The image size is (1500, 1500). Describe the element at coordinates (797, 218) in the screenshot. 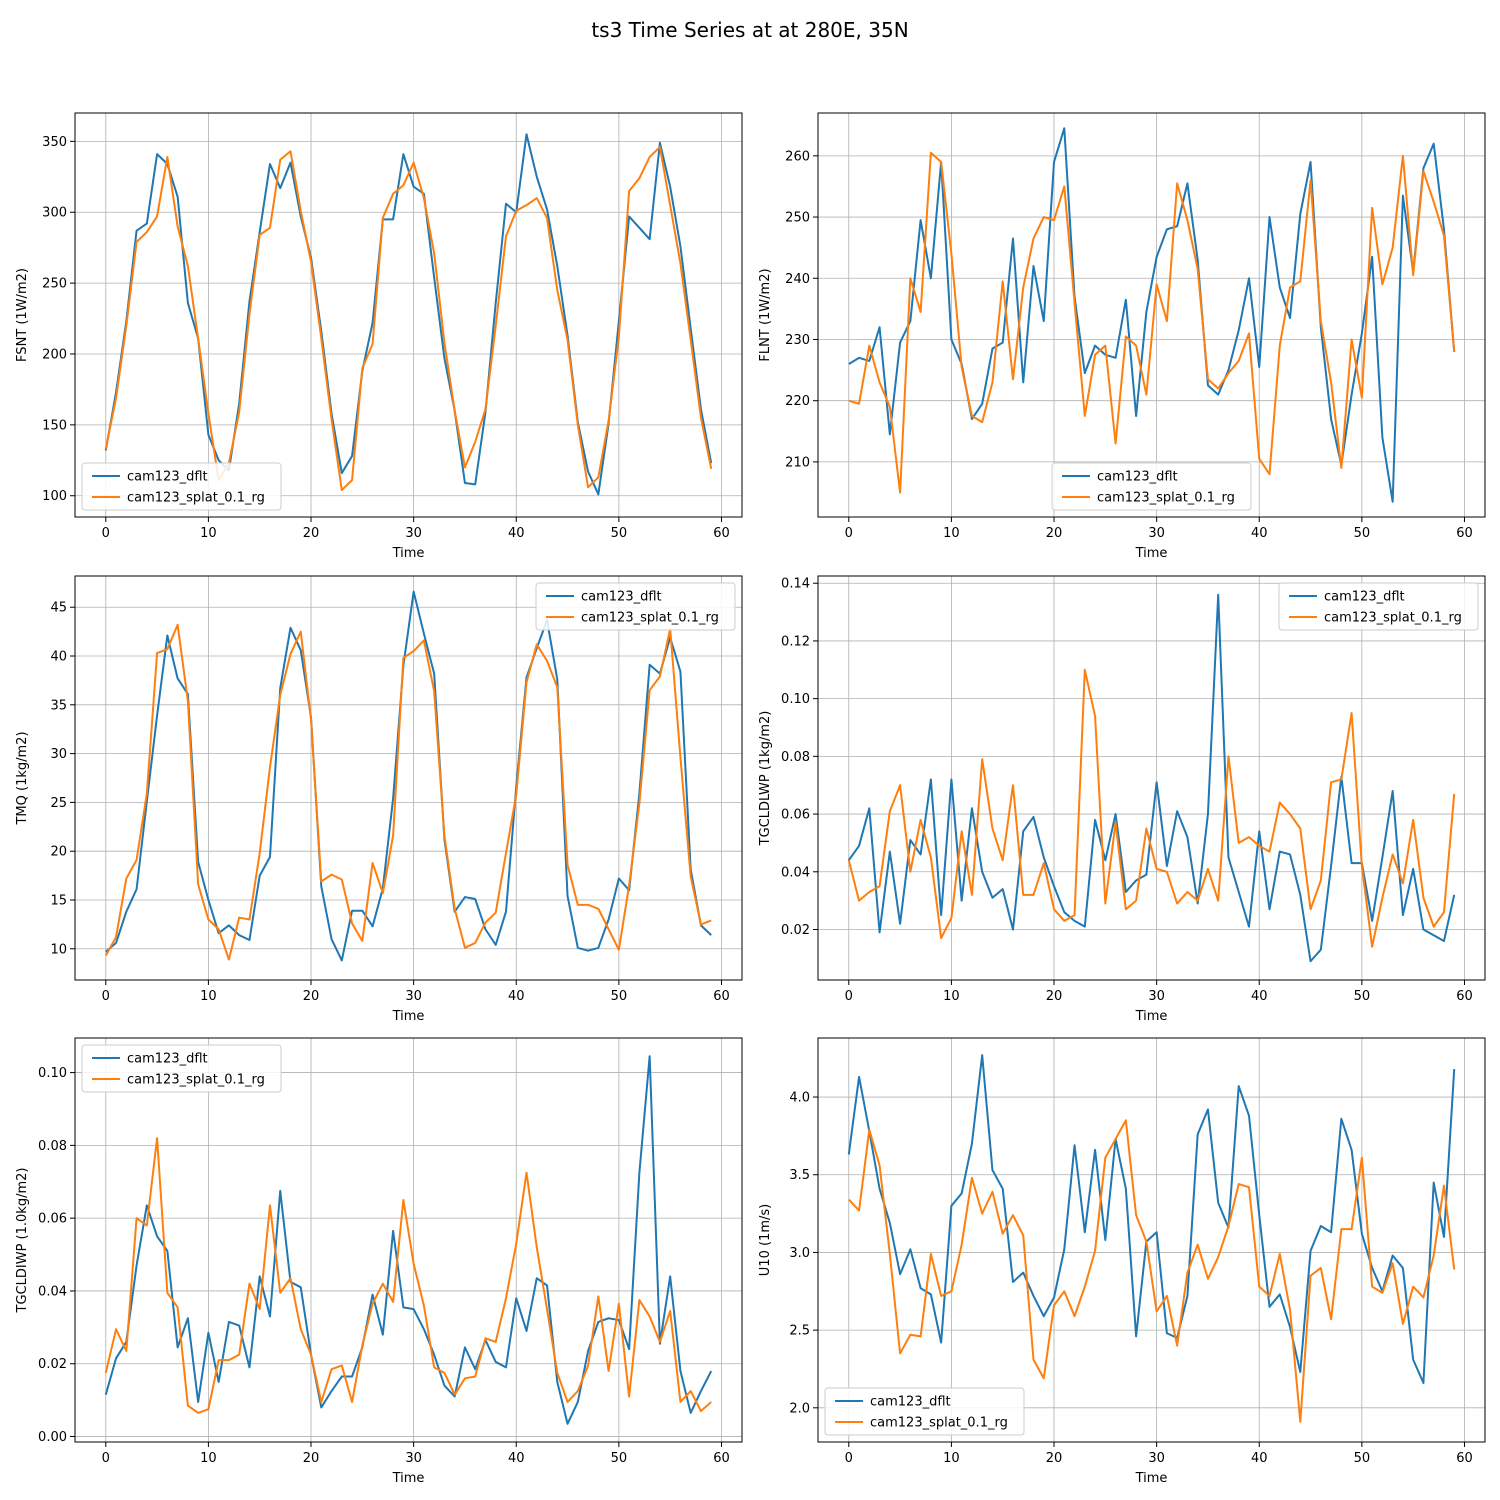

I see `y-tick-label: 250` at that location.